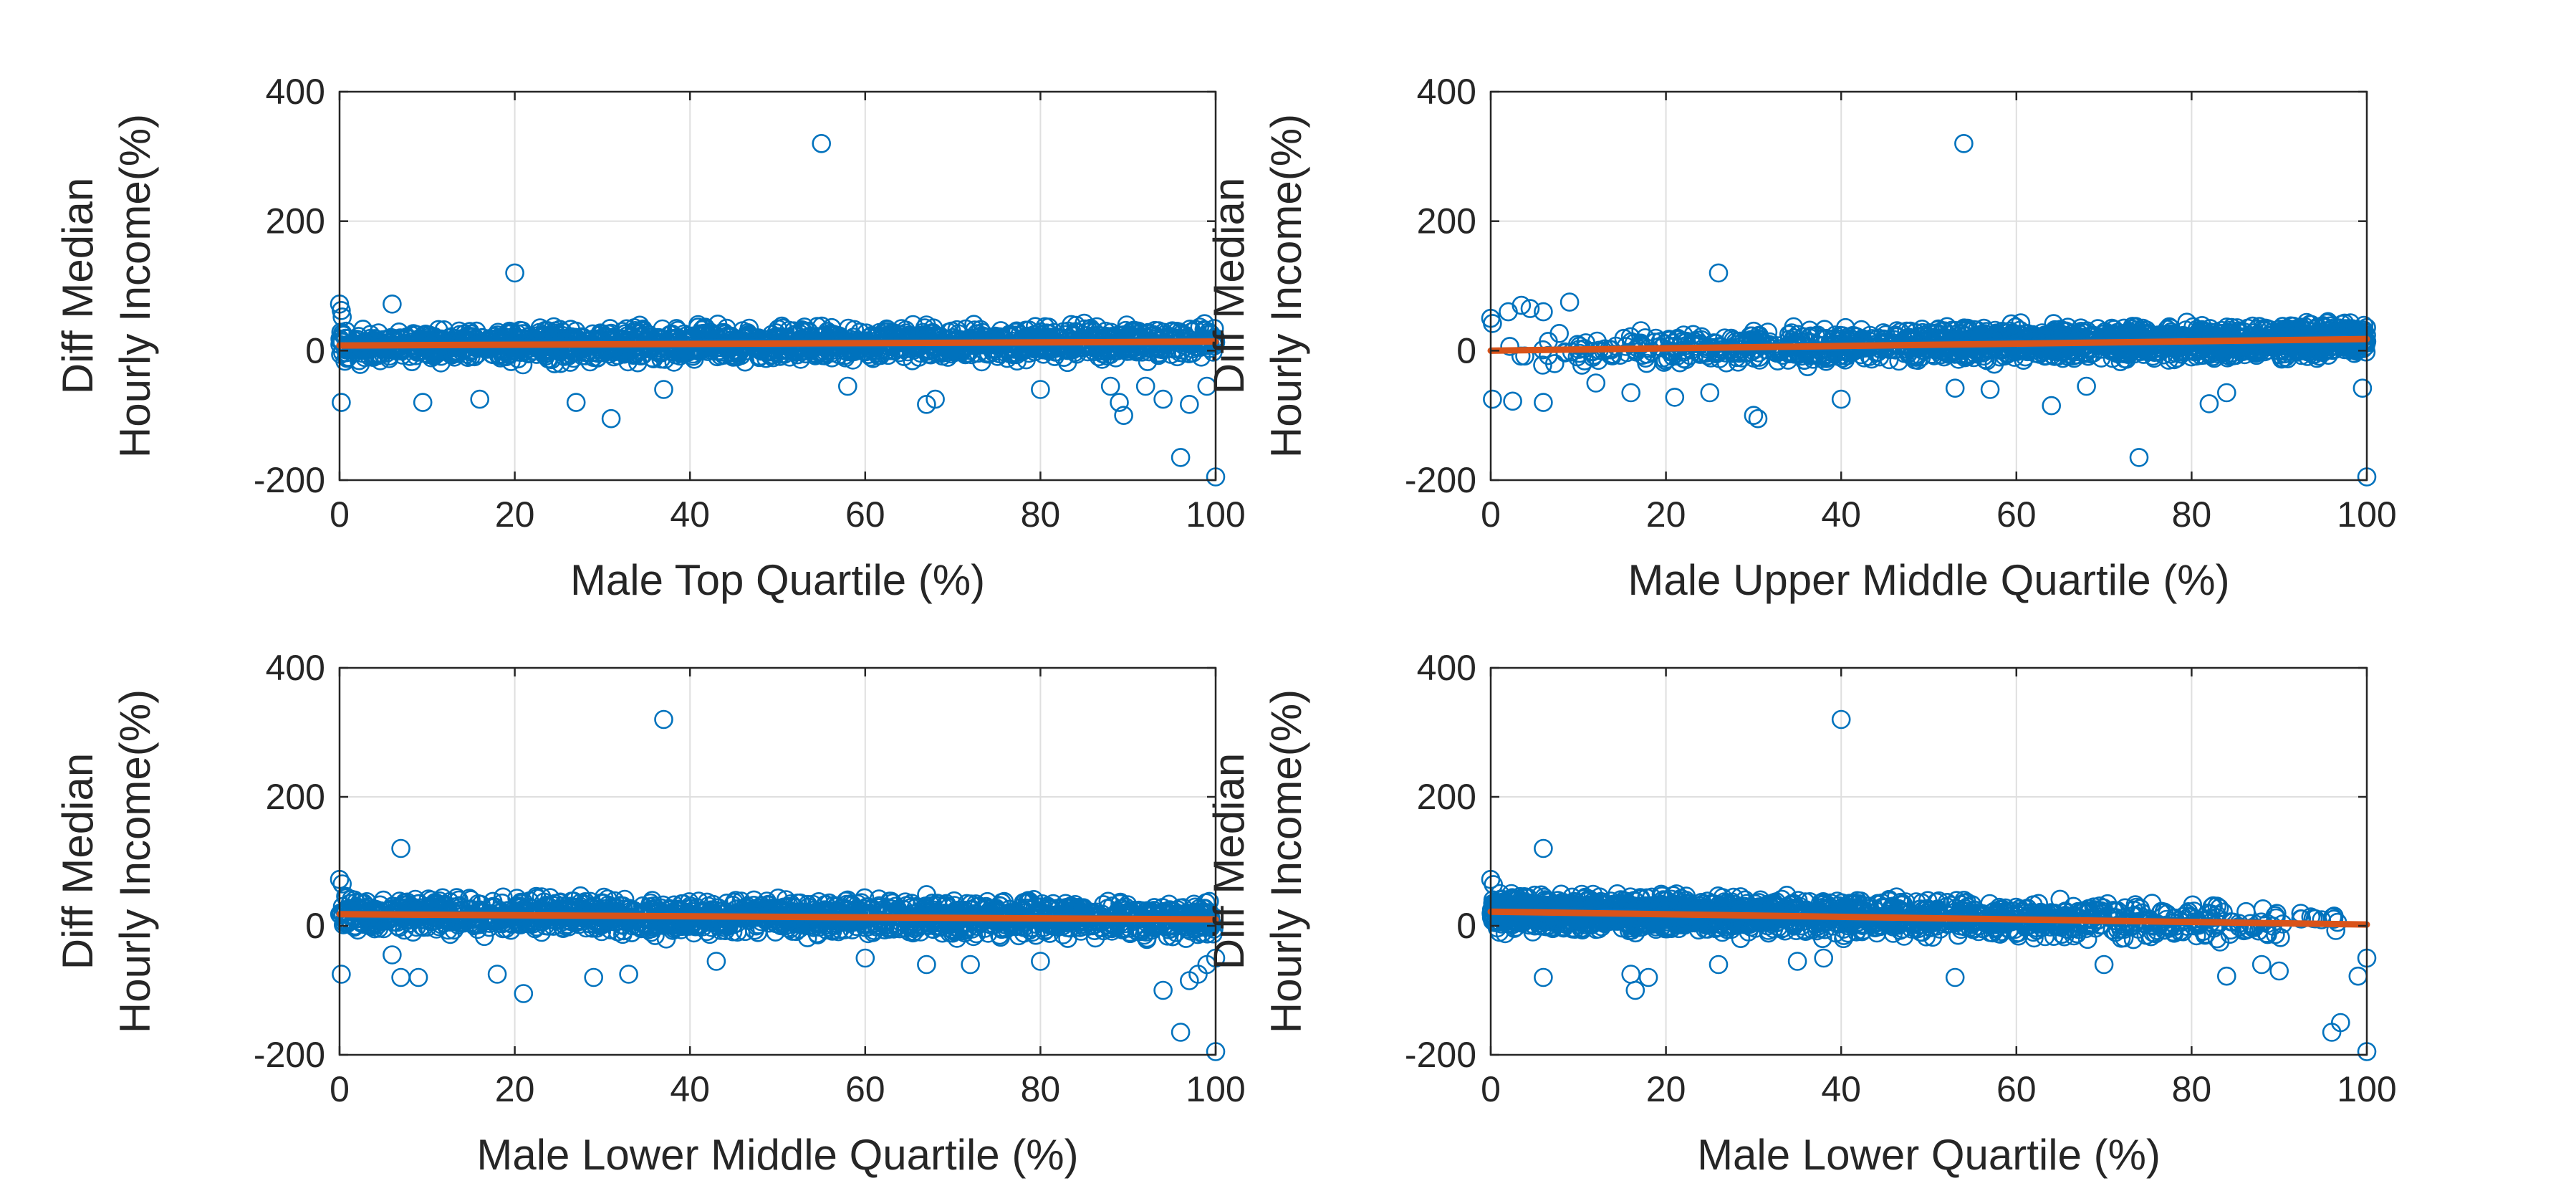 Image resolution: width=2576 pixels, height=1196 pixels. What do you see at coordinates (1929, 580) in the screenshot?
I see `x-axis-label: Male Upper Middle Quartile (%)` at bounding box center [1929, 580].